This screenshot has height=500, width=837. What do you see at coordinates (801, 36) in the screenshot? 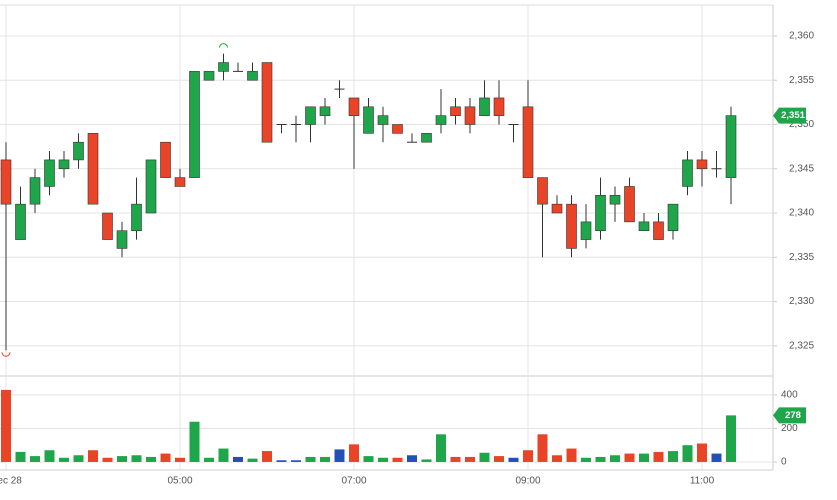
I see `y-tick-label: 2,360` at bounding box center [801, 36].